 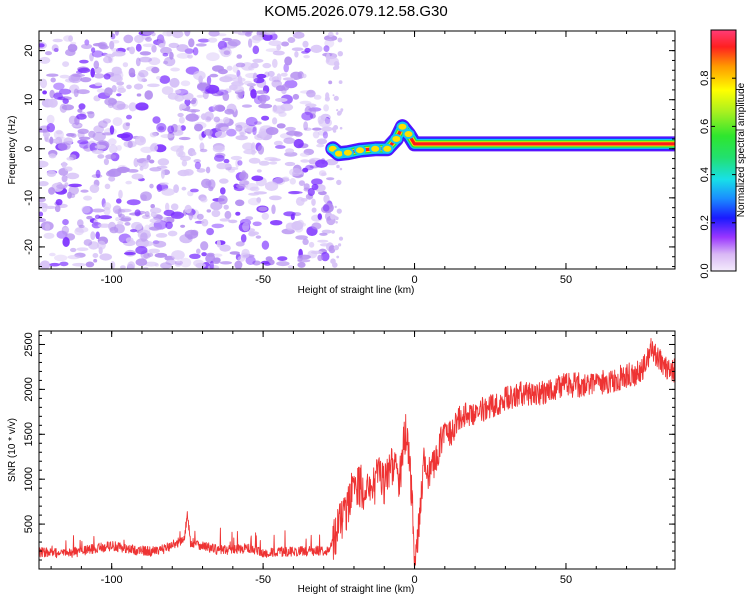 I want to click on snr-x-label: Height of straight line (km), so click(x=356, y=589).